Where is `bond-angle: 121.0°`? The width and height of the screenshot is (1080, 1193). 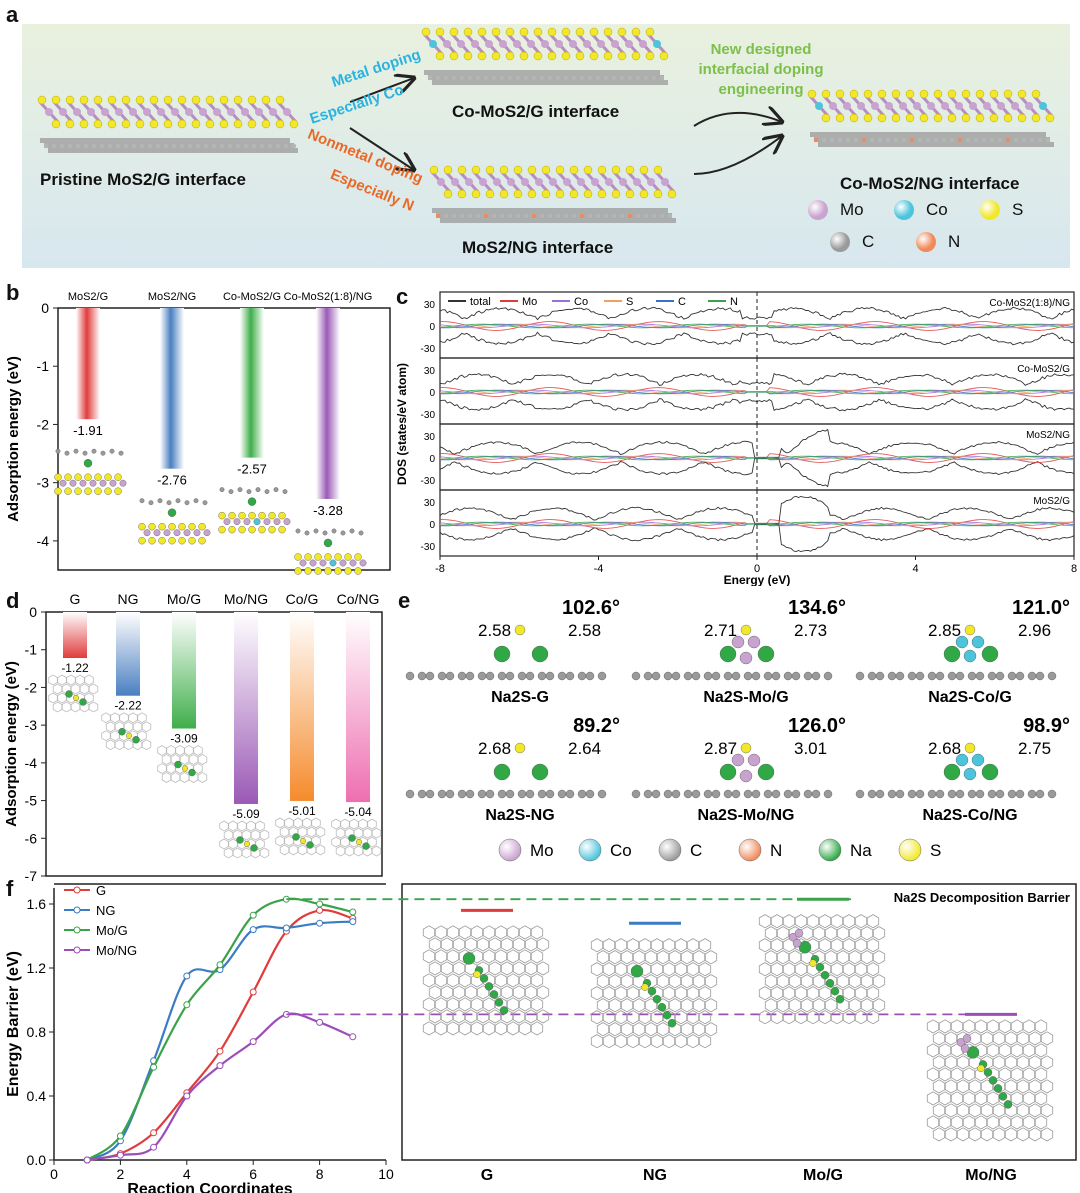
bond-angle: 121.0° is located at coordinates (1041, 608).